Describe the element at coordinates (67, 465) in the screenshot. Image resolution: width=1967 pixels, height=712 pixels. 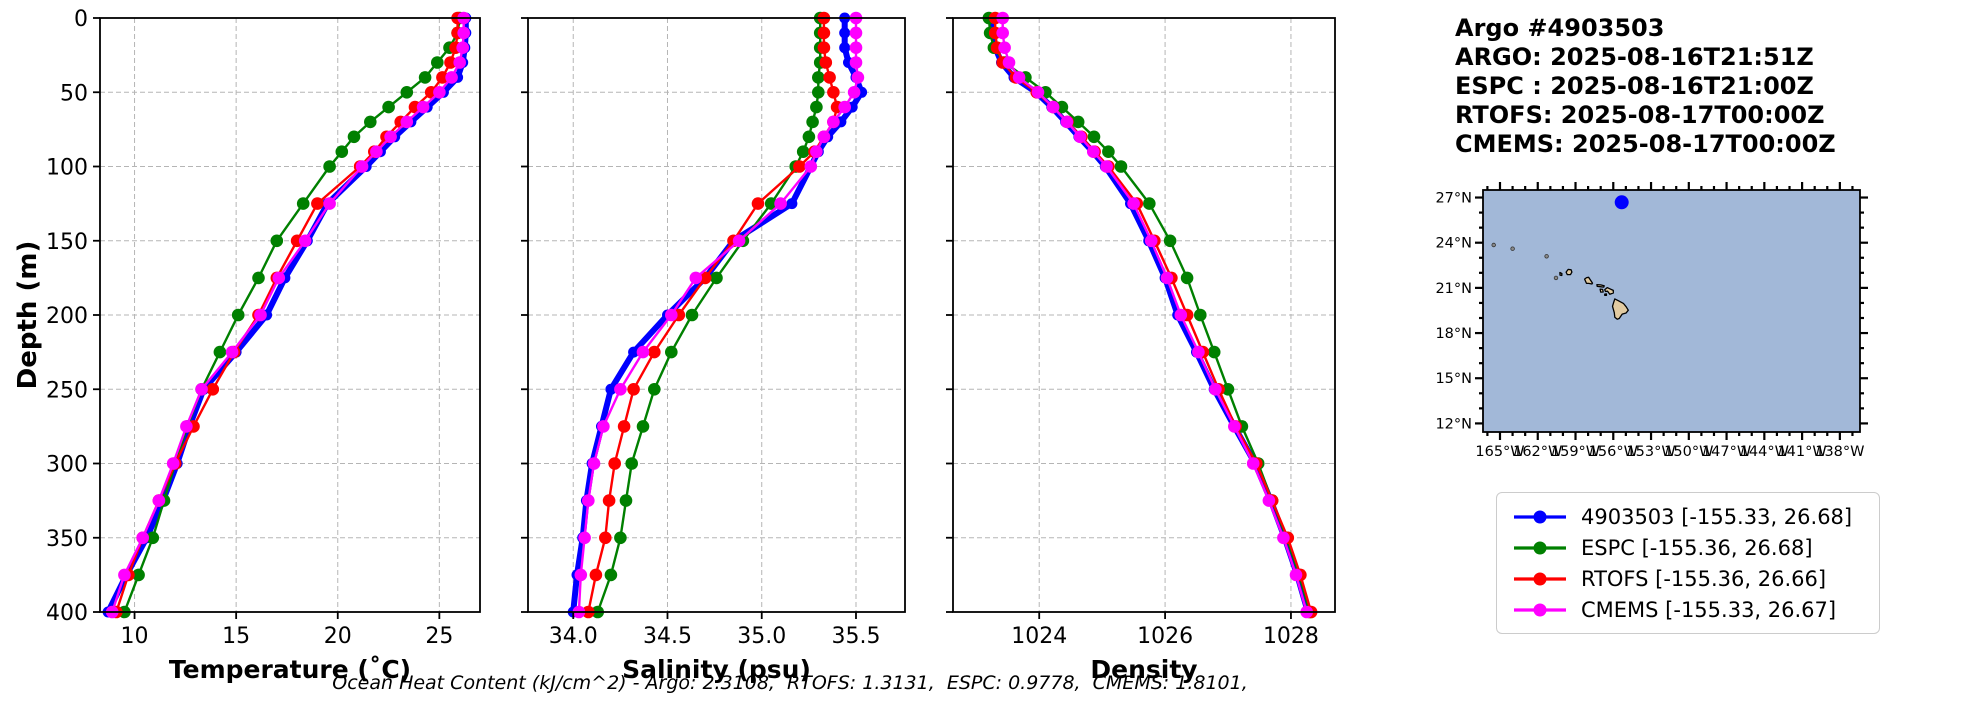
I see `svg-text: 300` at that location.